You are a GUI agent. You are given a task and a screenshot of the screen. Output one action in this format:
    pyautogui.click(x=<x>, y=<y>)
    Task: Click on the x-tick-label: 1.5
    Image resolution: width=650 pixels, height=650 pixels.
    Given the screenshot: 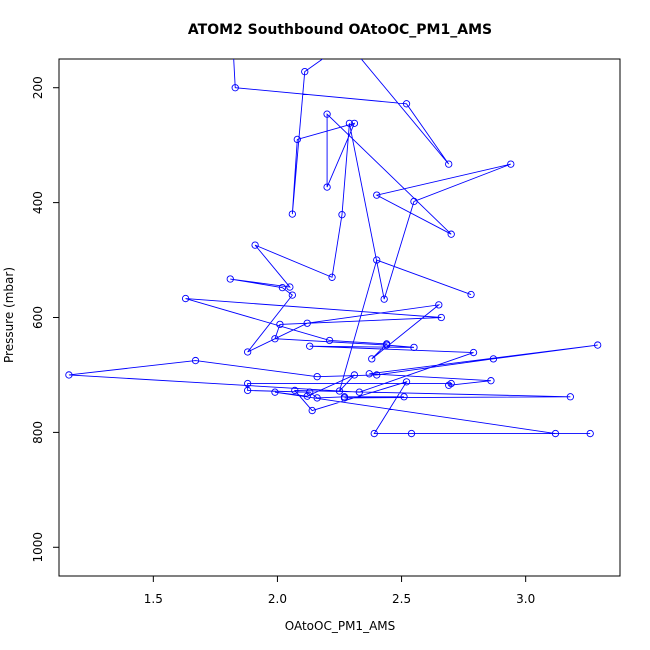 What is the action you would take?
    pyautogui.click(x=153, y=599)
    